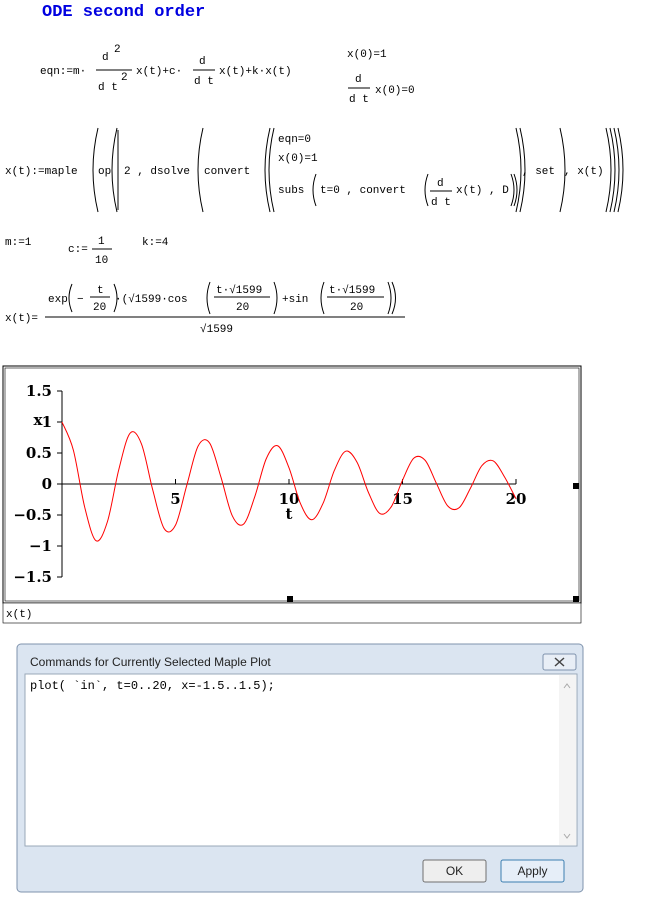 This screenshot has width=651, height=901. I want to click on param-m: m:=1, so click(18, 243).